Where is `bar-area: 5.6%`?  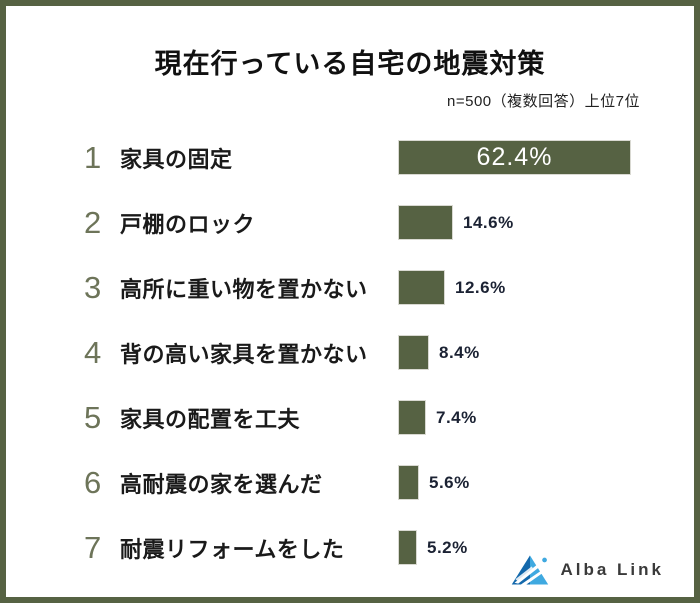
bar-area: 5.6% is located at coordinates (546, 482).